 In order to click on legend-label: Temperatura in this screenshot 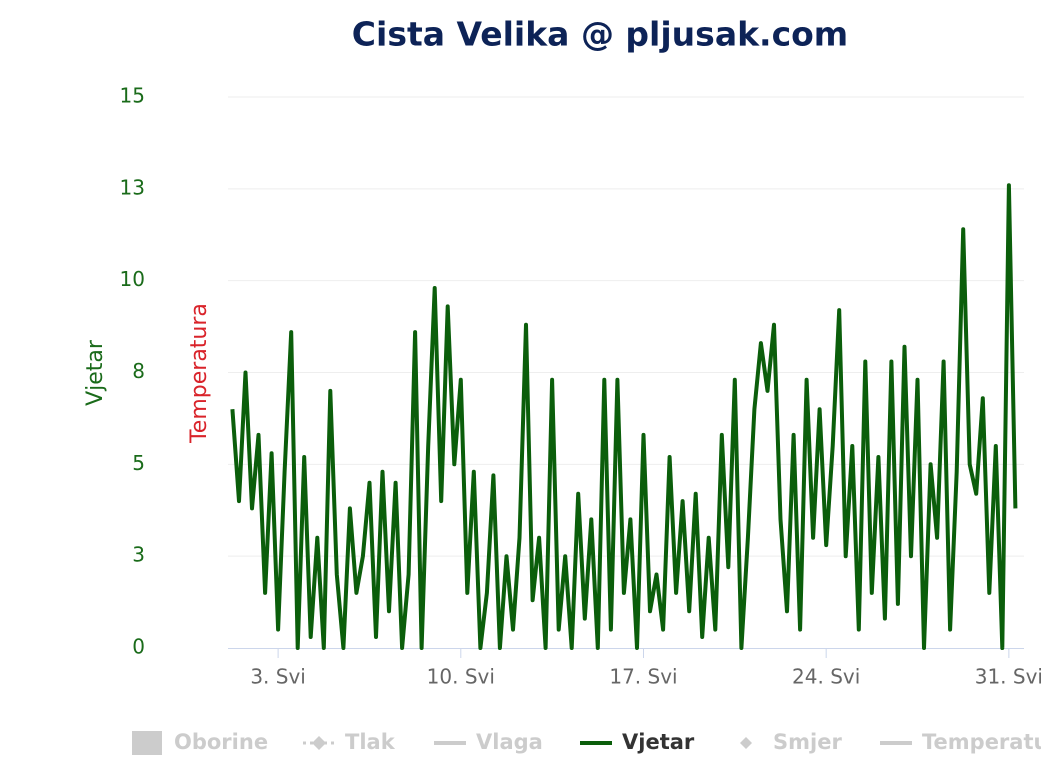, I will do `click(981, 742)`.